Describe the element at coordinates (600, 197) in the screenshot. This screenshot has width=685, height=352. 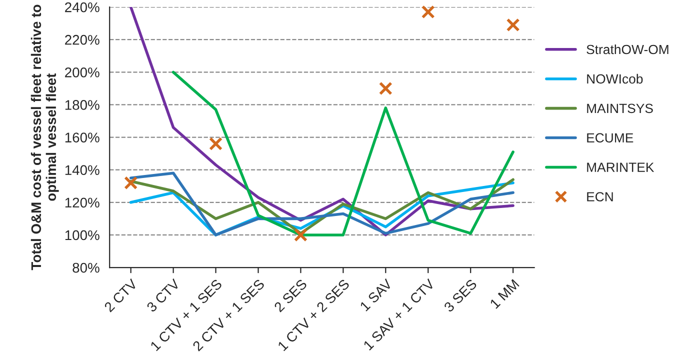
I see `legend-label: ECN` at that location.